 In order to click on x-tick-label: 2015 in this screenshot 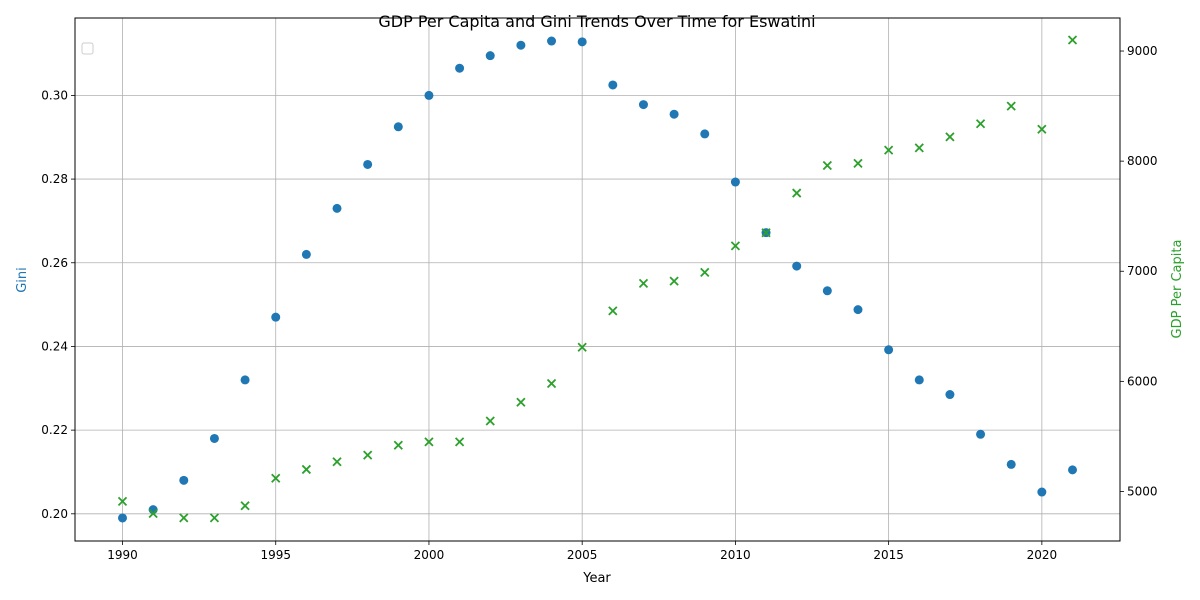, I will do `click(888, 555)`.